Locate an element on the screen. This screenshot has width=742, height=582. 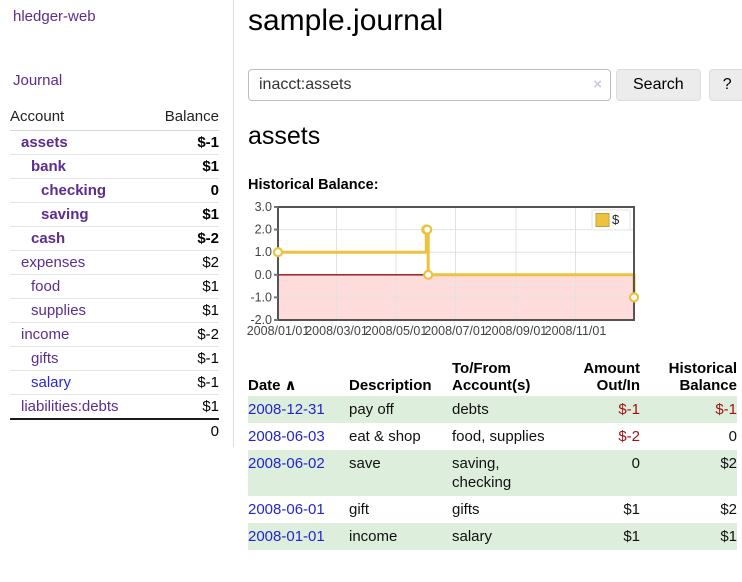
sidebar-account-link-income: income is located at coordinates (45, 334).